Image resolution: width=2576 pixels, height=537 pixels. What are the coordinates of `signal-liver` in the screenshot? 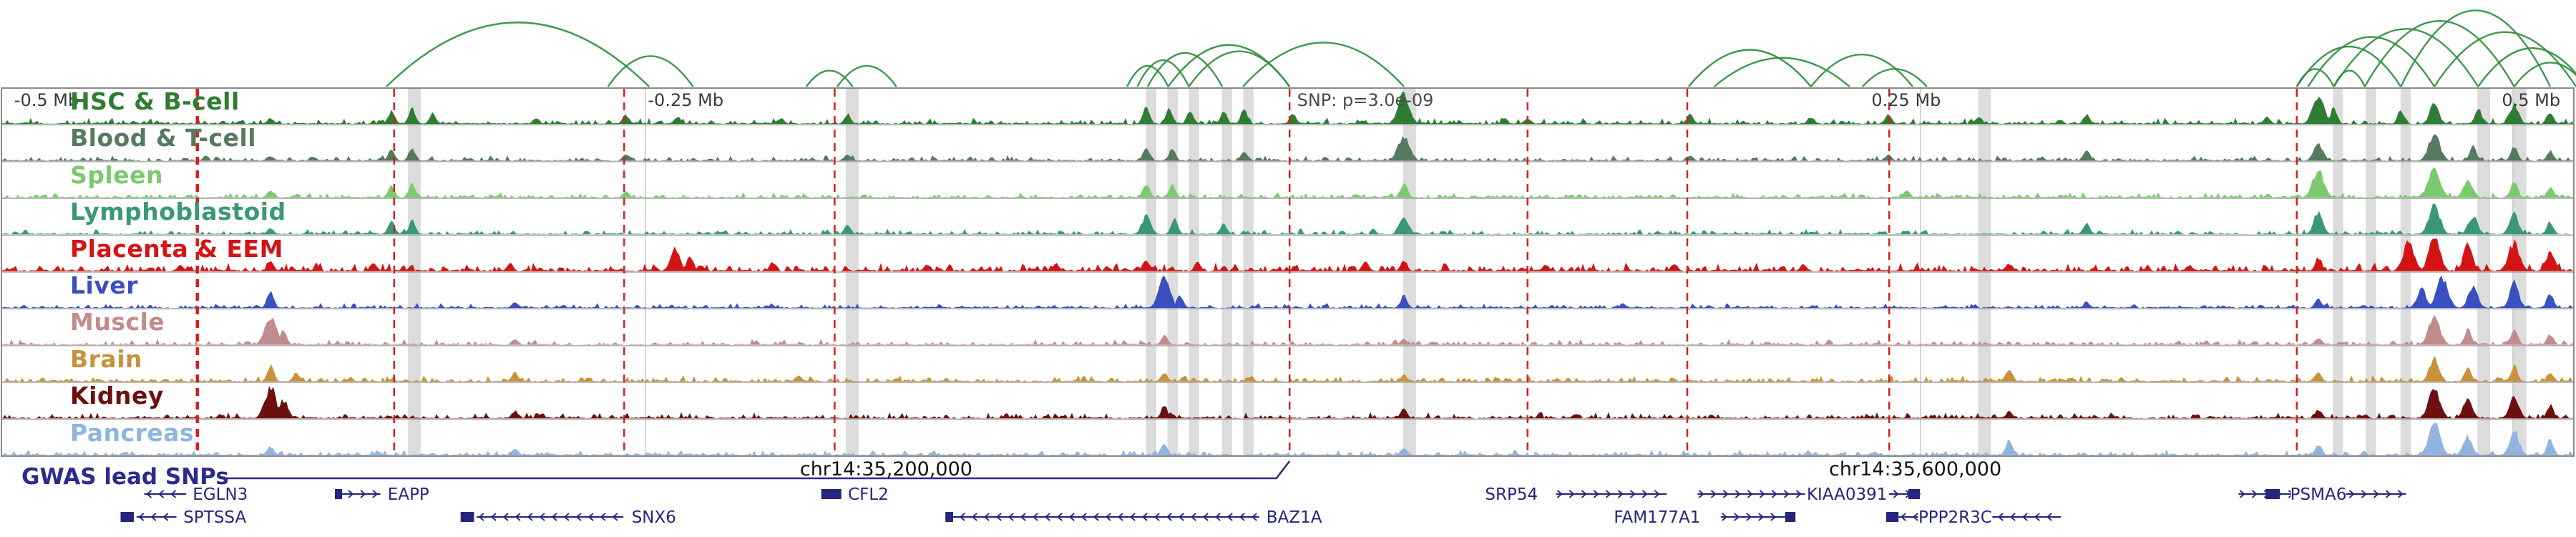 It's located at (1287, 292).